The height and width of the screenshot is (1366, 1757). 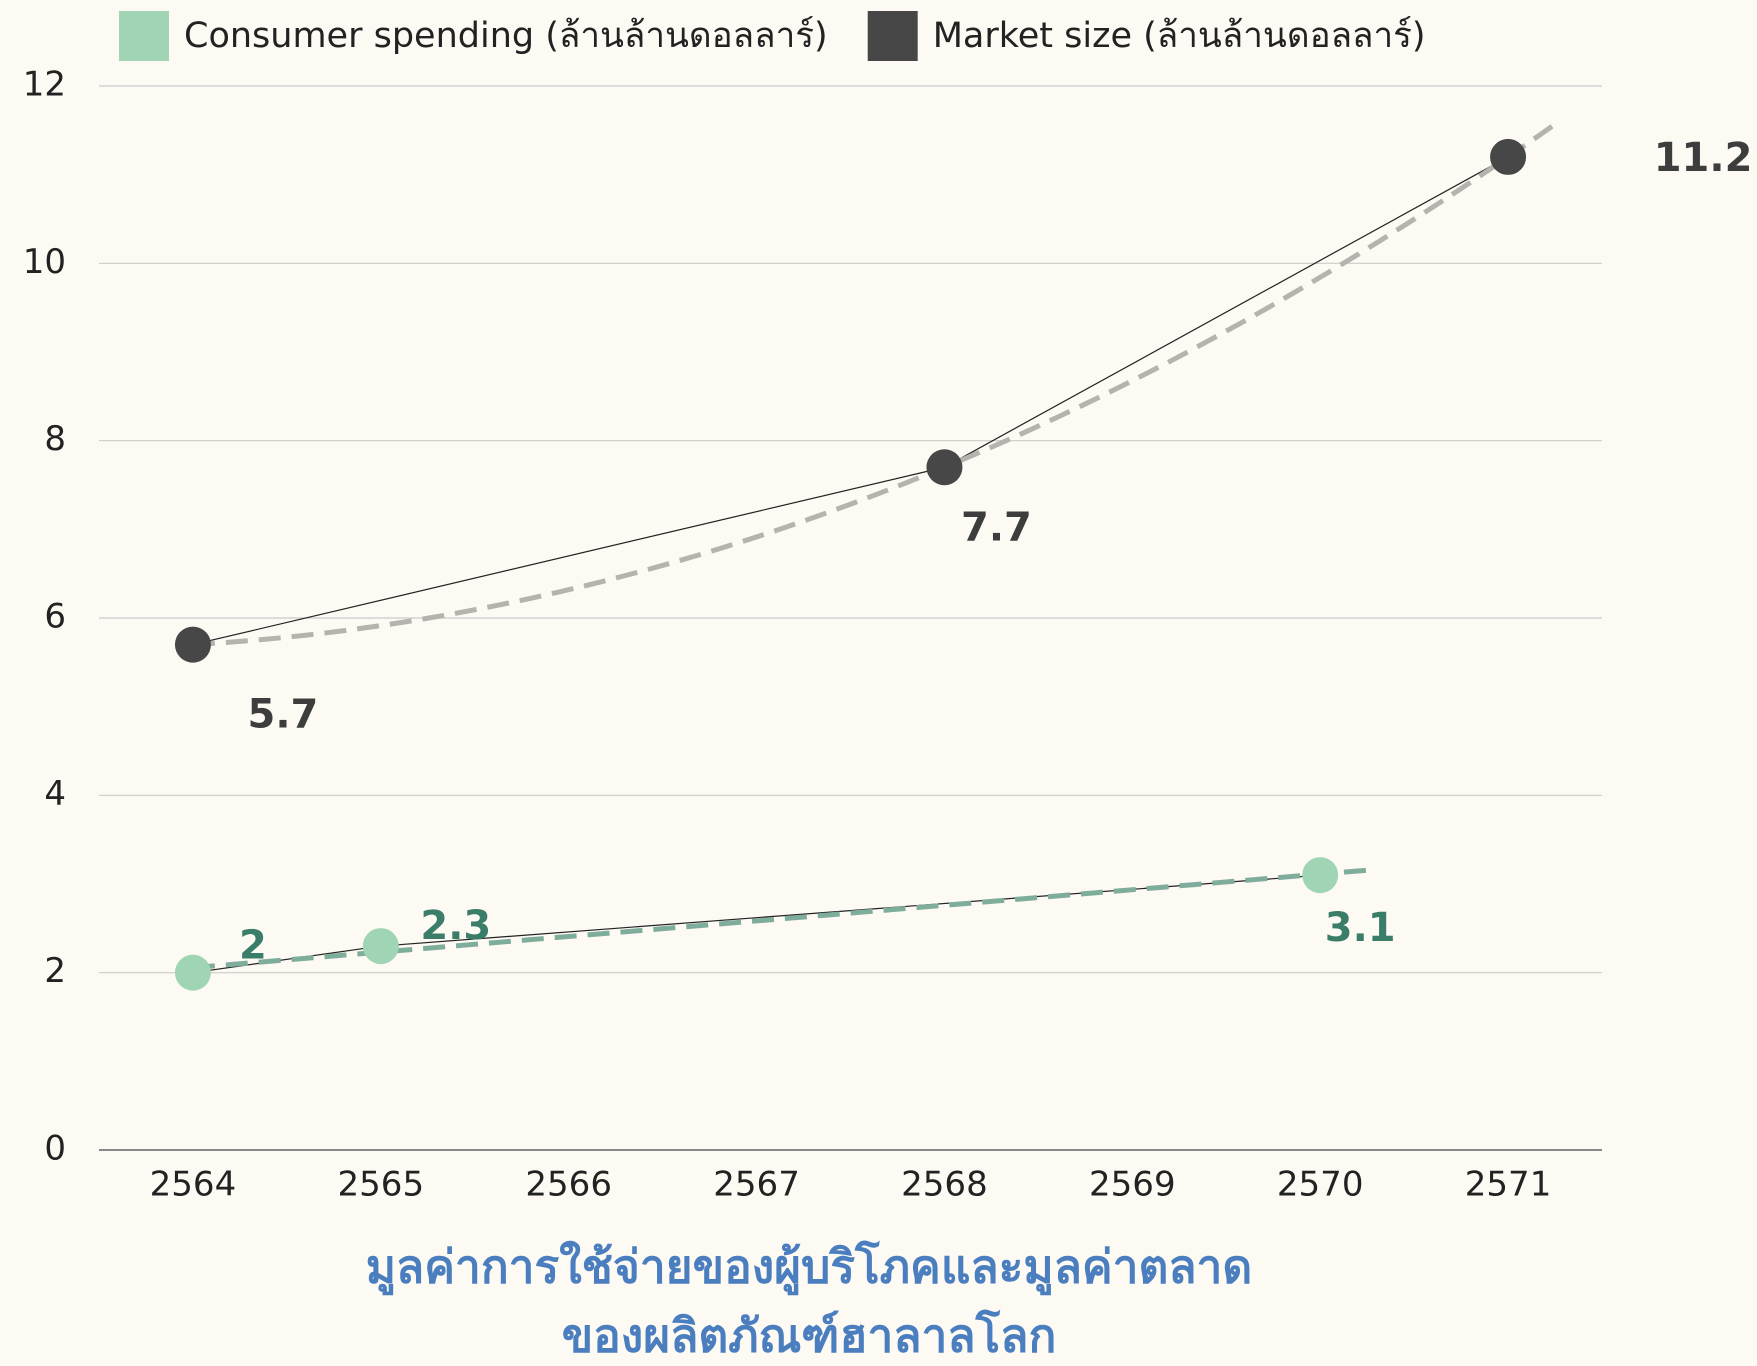 I want to click on data-label: 11.2, so click(x=1703, y=158).